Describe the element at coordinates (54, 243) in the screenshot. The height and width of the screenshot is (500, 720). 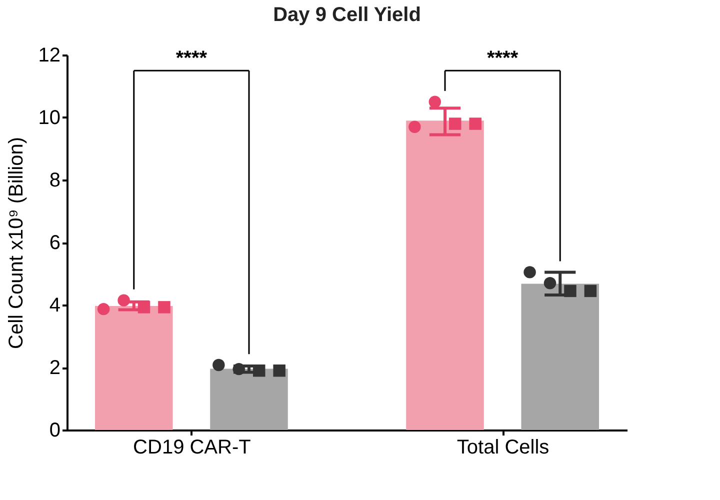
I see `y-tick-label: 6` at that location.